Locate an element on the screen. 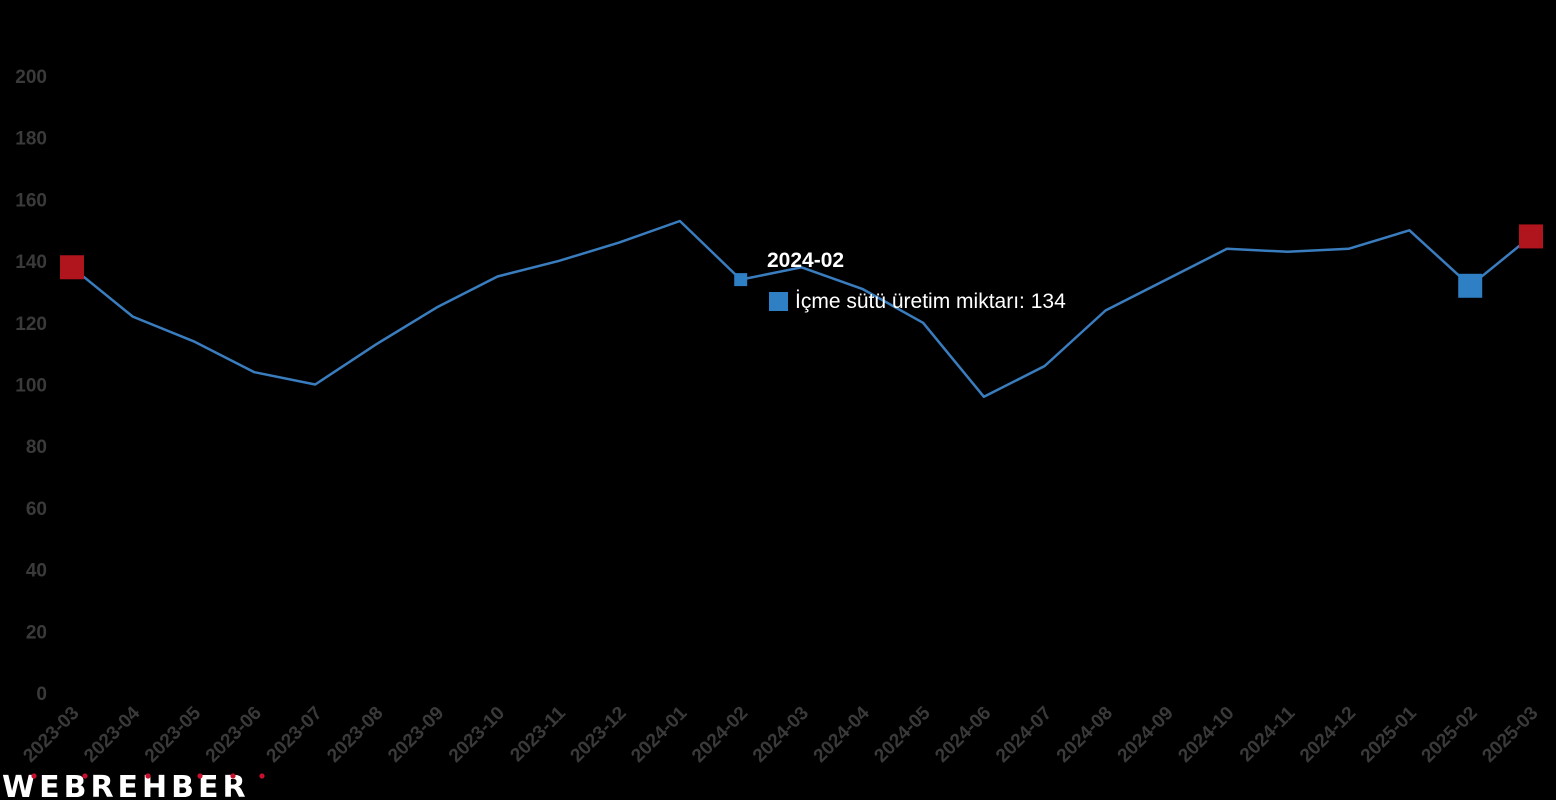 The width and height of the screenshot is (1556, 800). y-tick-label: 80 is located at coordinates (36, 447).